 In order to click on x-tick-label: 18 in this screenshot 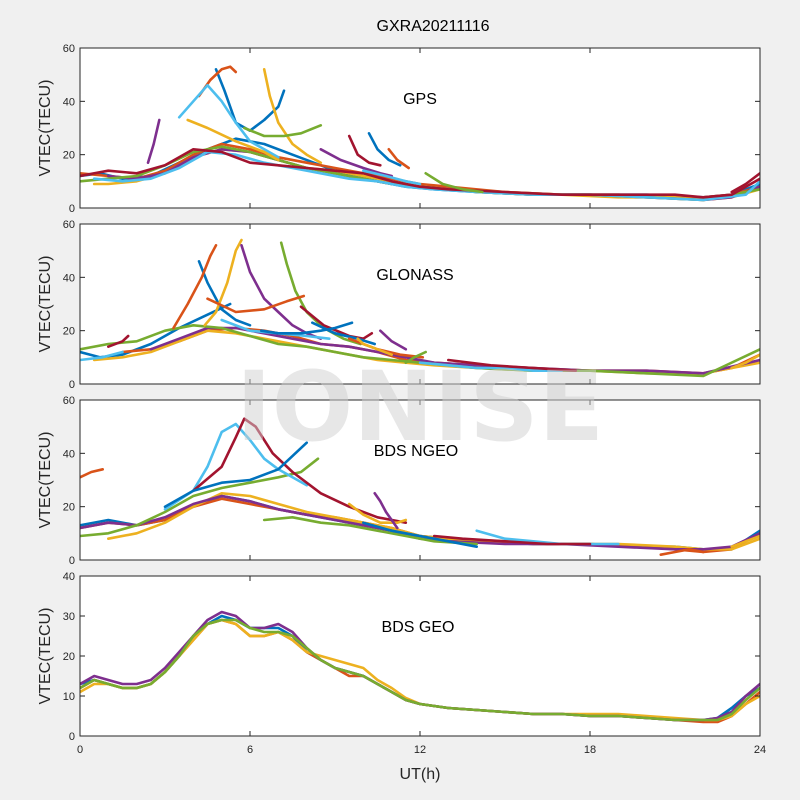, I will do `click(590, 750)`.